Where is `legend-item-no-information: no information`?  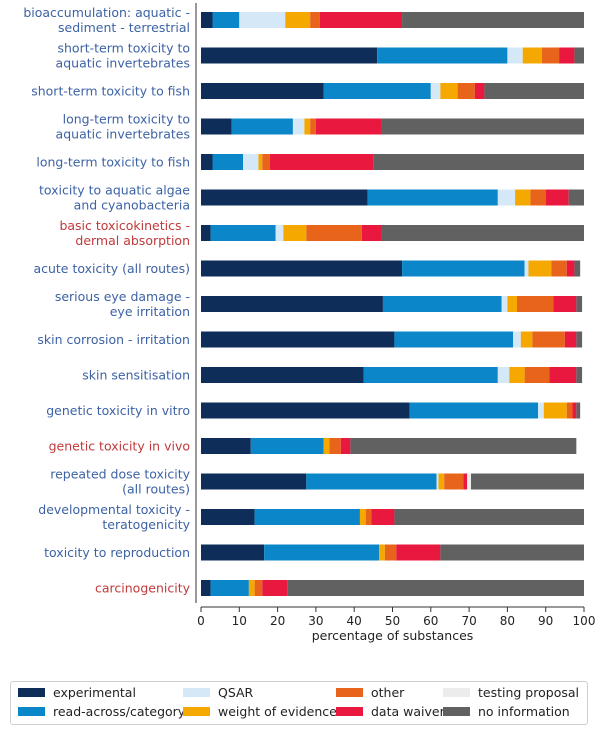 legend-item-no-information: no information is located at coordinates (506, 711).